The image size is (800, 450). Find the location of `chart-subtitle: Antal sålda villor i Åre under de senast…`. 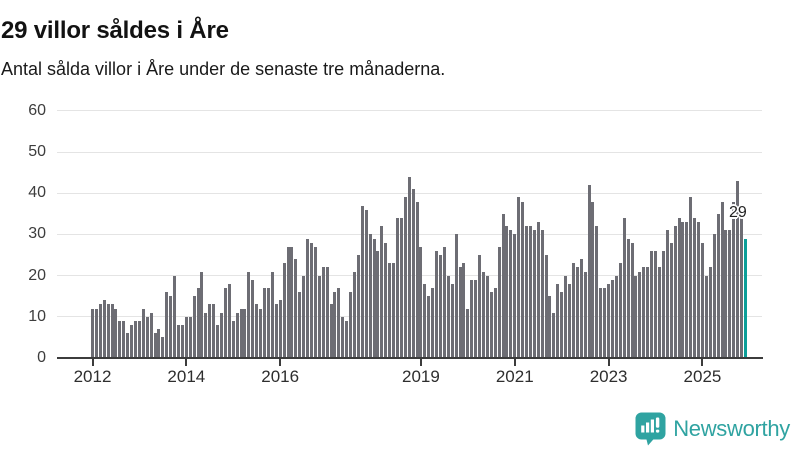

chart-subtitle: Antal sålda villor i Åre under de senast… is located at coordinates (223, 69).